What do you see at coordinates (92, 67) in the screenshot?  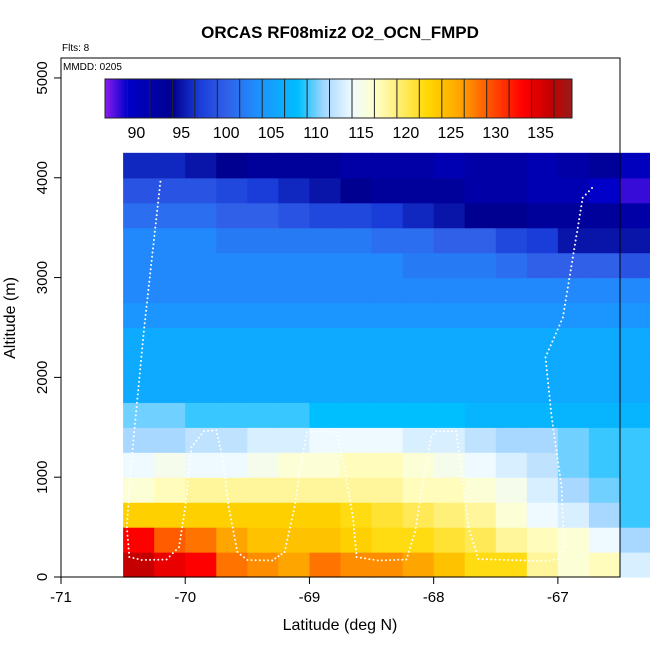 I see `date-annotation: MMDD: 0205` at bounding box center [92, 67].